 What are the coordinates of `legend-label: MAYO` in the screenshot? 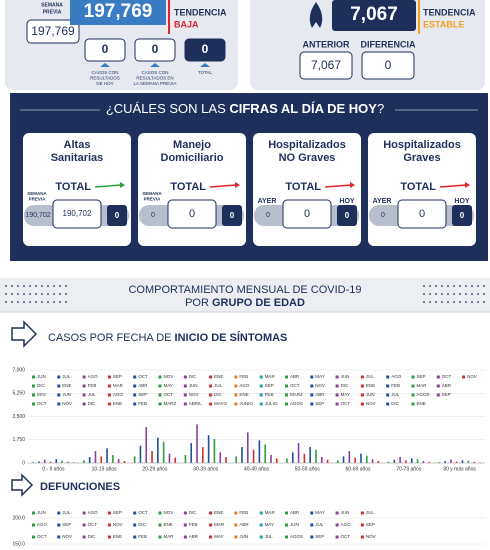 It's located at (220, 403).